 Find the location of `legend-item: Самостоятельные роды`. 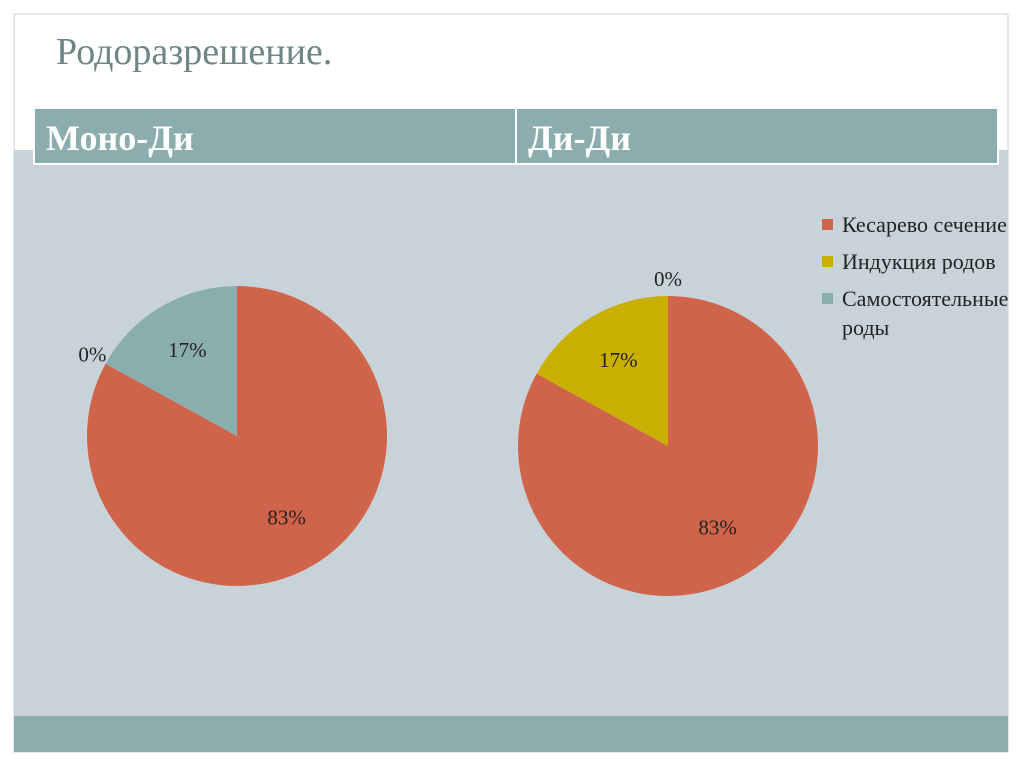

legend-item: Самостоятельные роды is located at coordinates (918, 313).